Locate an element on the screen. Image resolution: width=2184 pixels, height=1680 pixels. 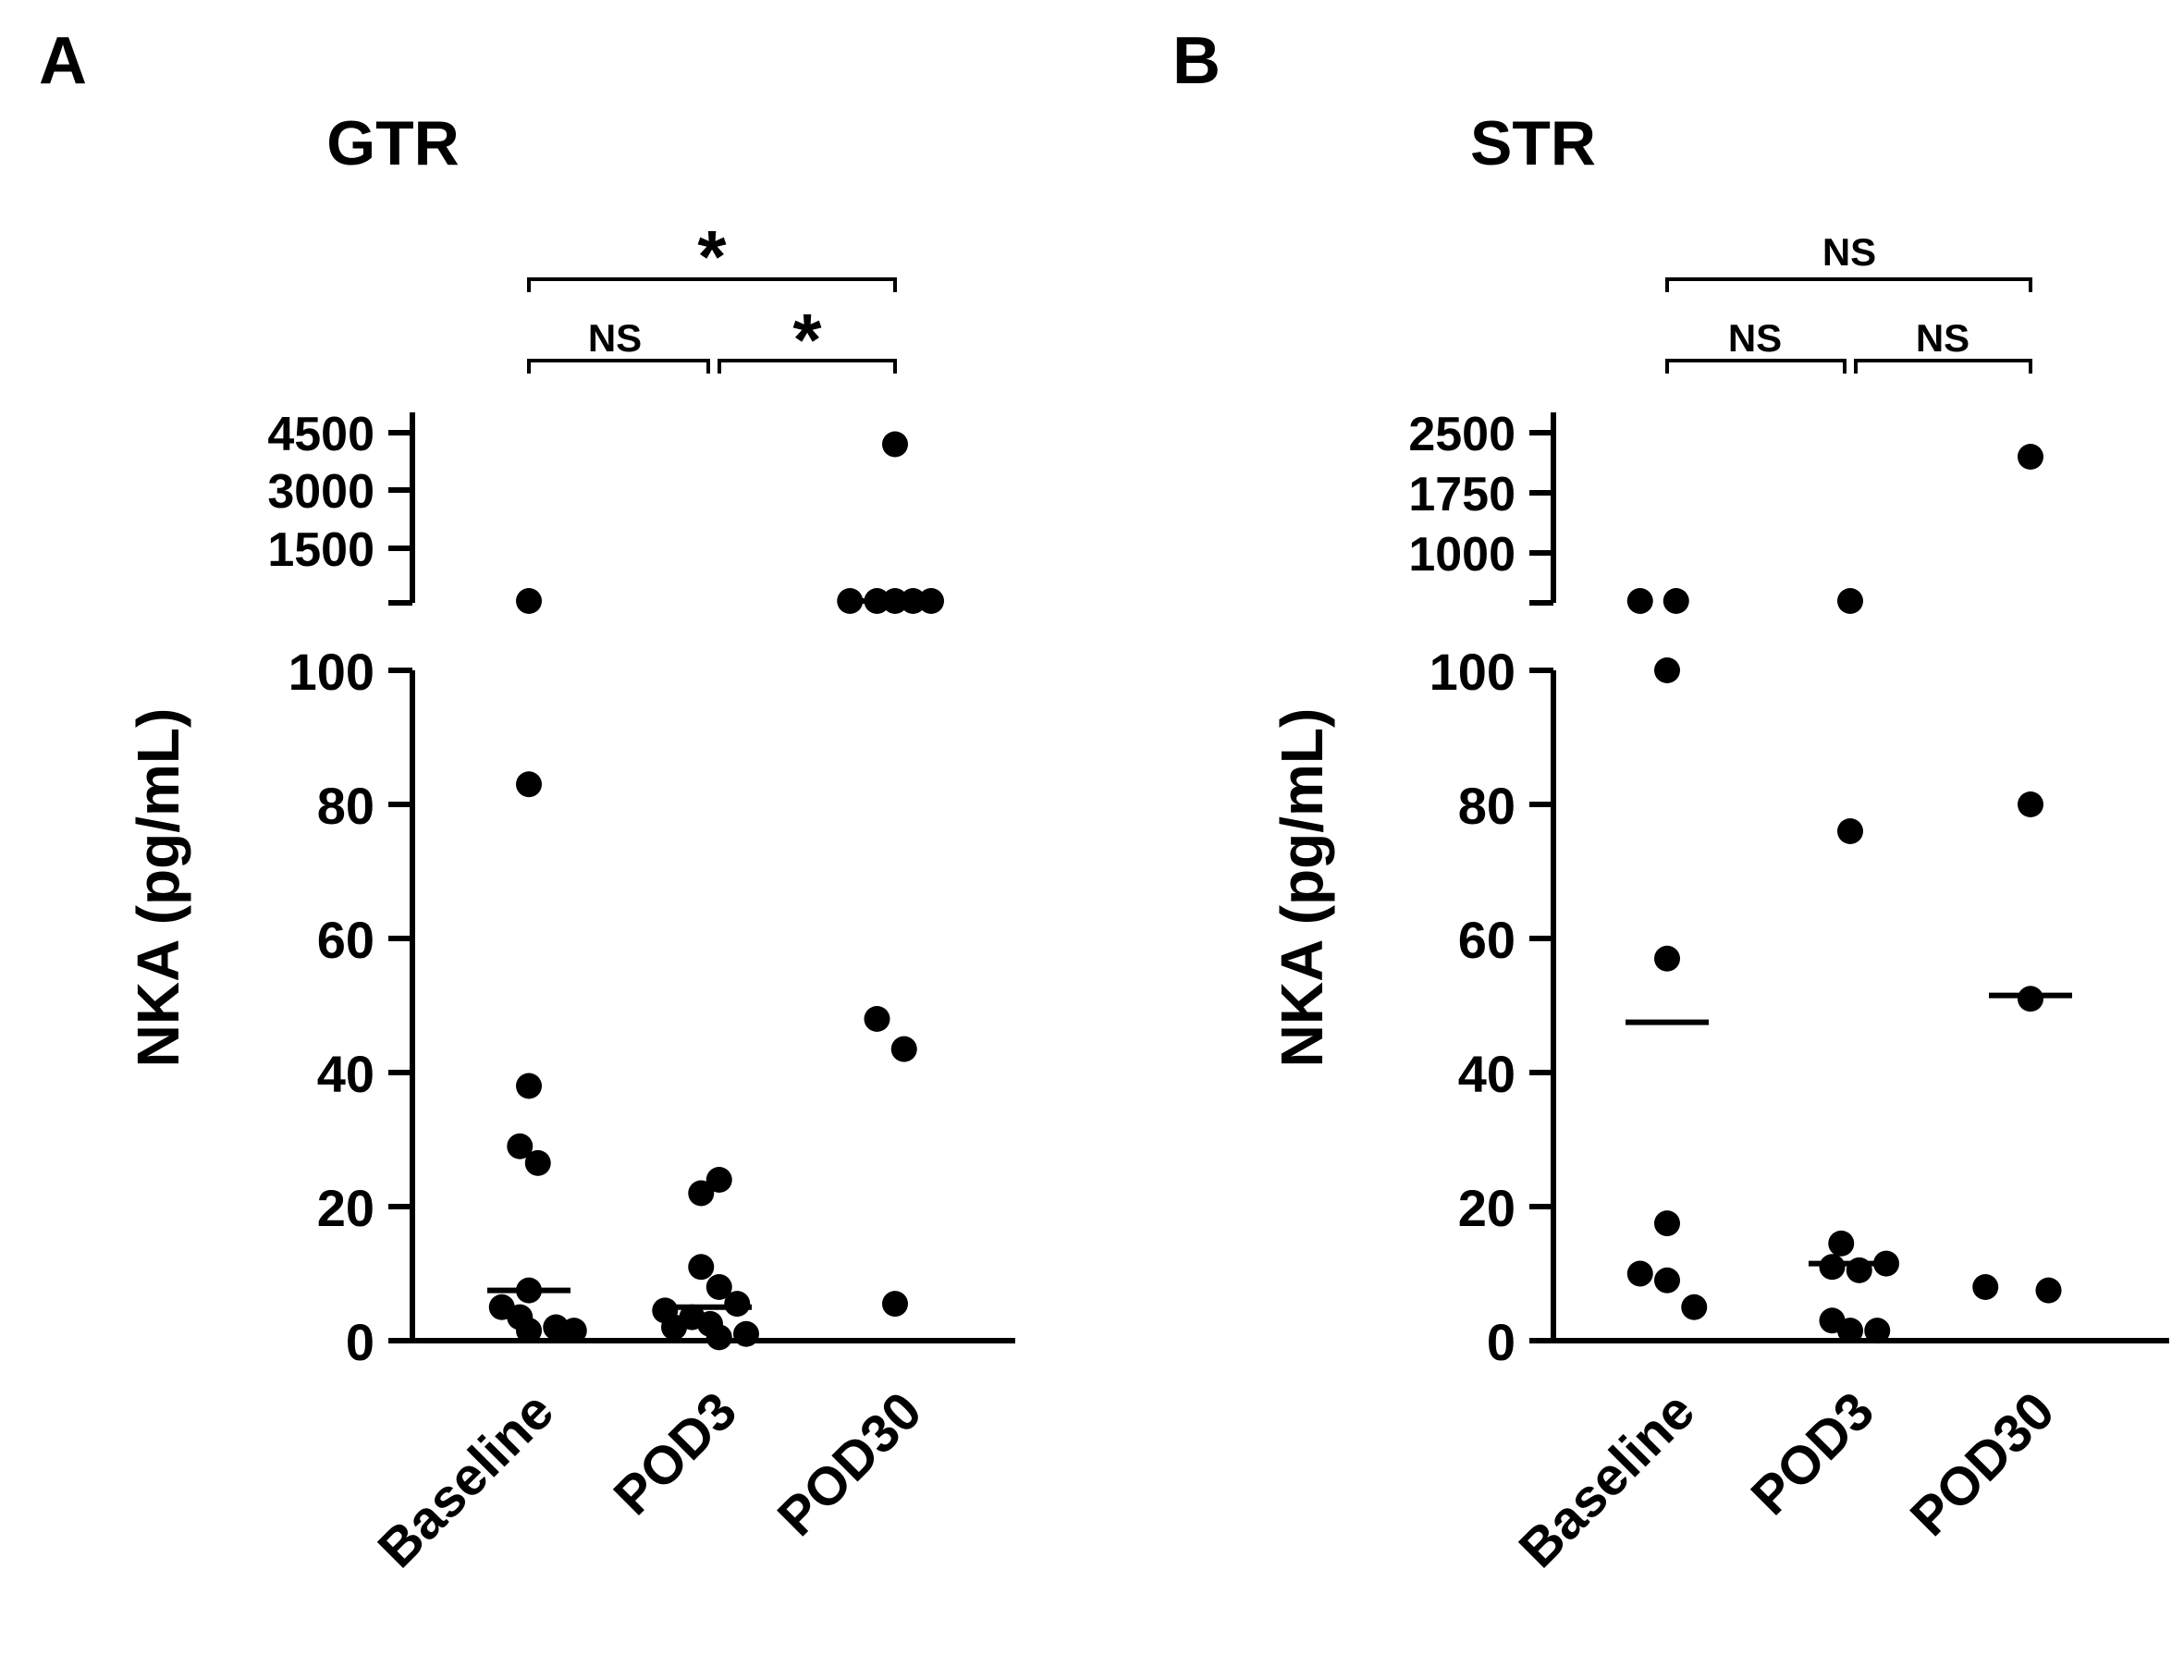
panel-letter-a: A is located at coordinates (63, 61).